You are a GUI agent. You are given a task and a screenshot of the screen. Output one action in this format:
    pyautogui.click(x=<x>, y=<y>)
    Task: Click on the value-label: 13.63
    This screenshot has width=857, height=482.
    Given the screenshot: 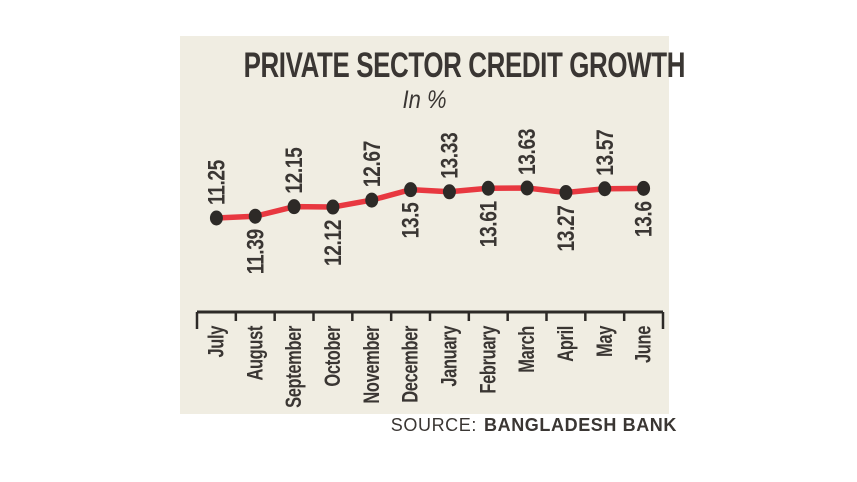 What is the action you would take?
    pyautogui.click(x=527, y=152)
    